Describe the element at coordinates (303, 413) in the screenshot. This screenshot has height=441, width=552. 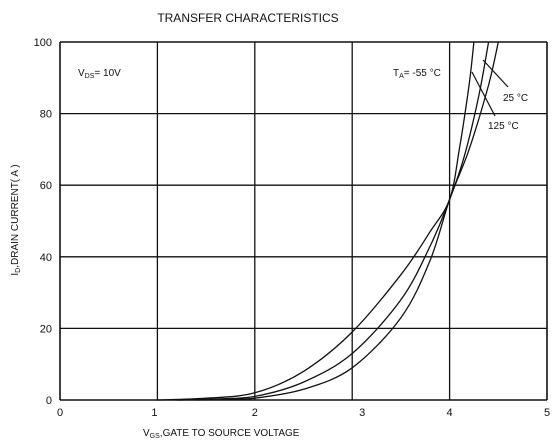
I see `x-tick-labels: 0 1 2 3 4 5` at that location.